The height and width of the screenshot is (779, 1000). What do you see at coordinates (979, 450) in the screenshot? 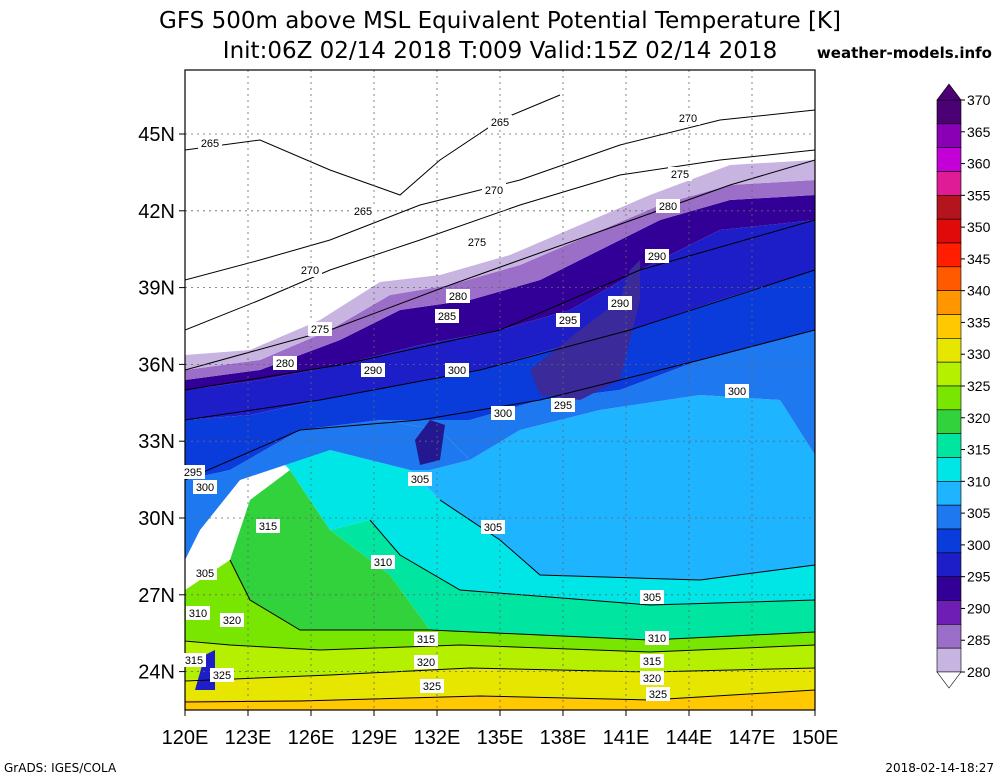
I see `colorbar-label: 315` at bounding box center [979, 450].